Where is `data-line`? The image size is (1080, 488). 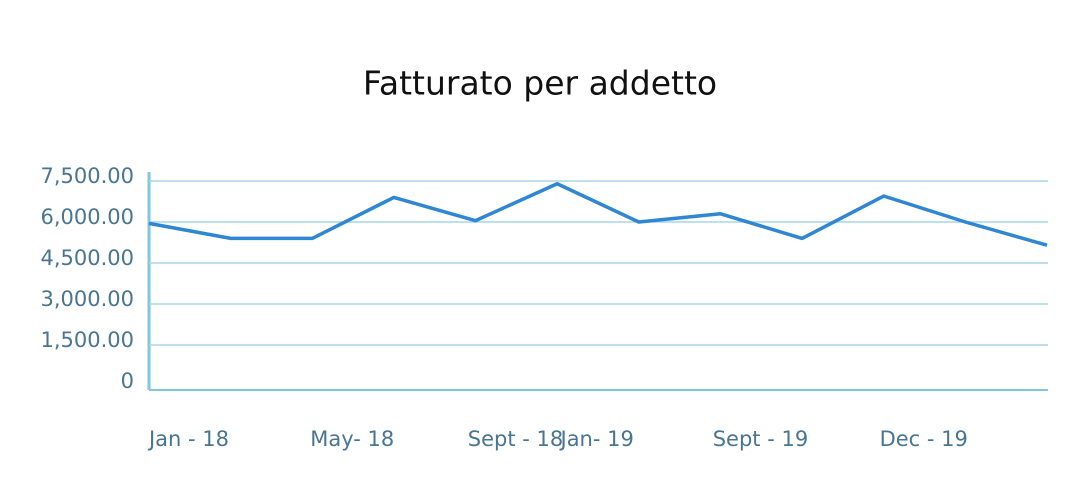 data-line is located at coordinates (598, 214).